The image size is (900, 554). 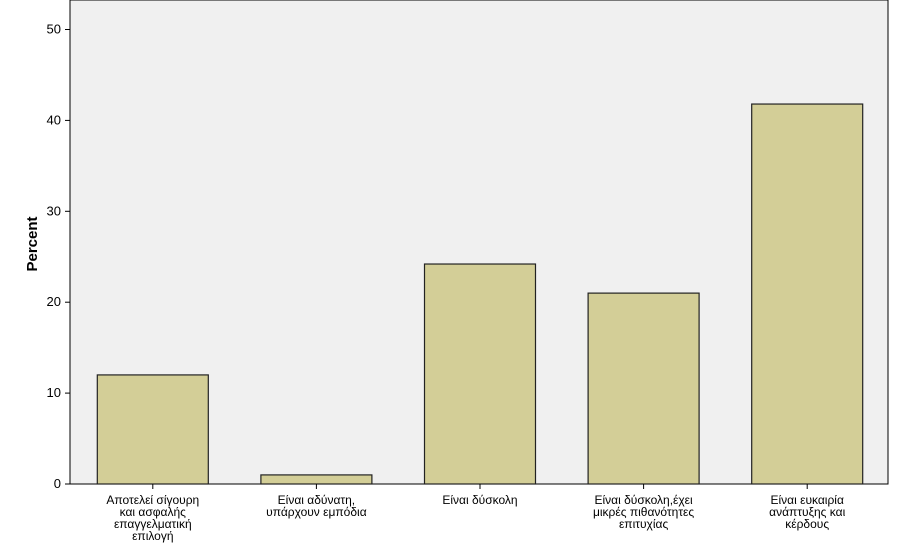 What do you see at coordinates (54, 392) in the screenshot?
I see `y-tick-label: 10` at bounding box center [54, 392].